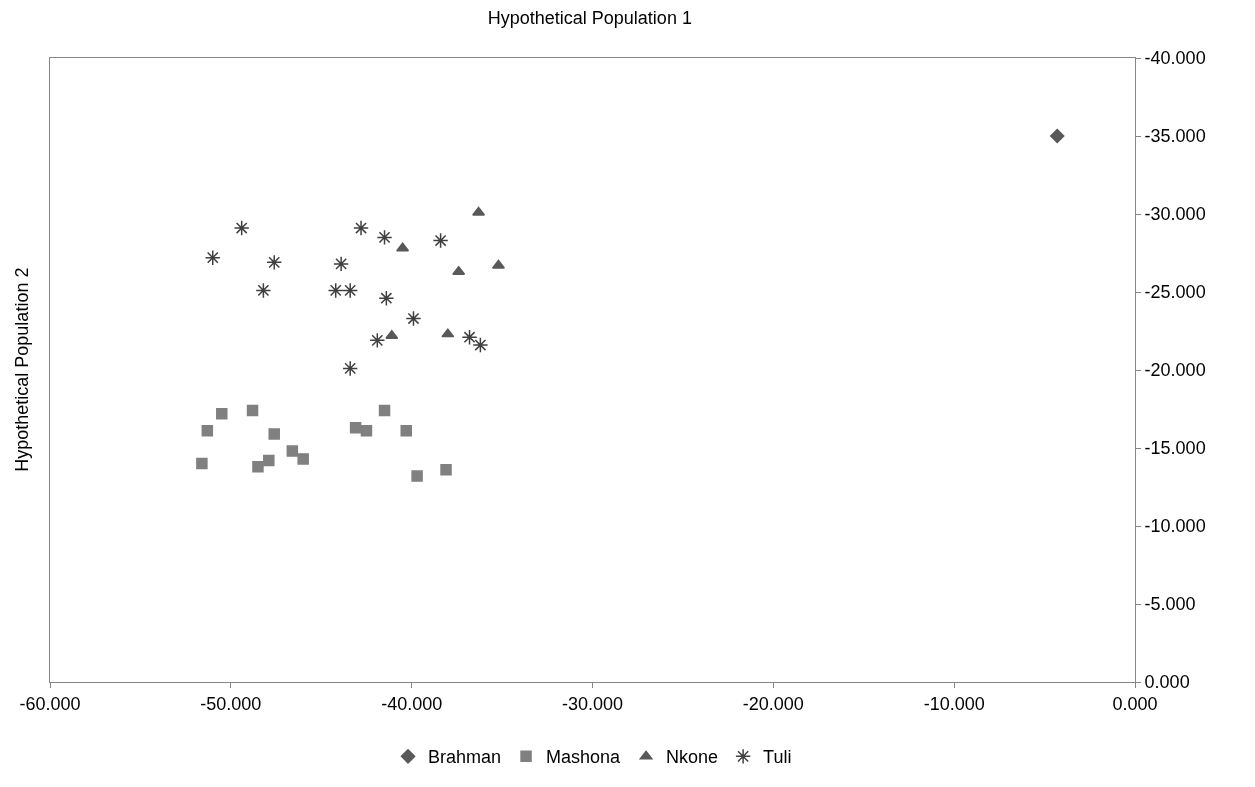 Image resolution: width=1255 pixels, height=787 pixels. What do you see at coordinates (465, 757) in the screenshot?
I see `legend-label: Brahman` at bounding box center [465, 757].